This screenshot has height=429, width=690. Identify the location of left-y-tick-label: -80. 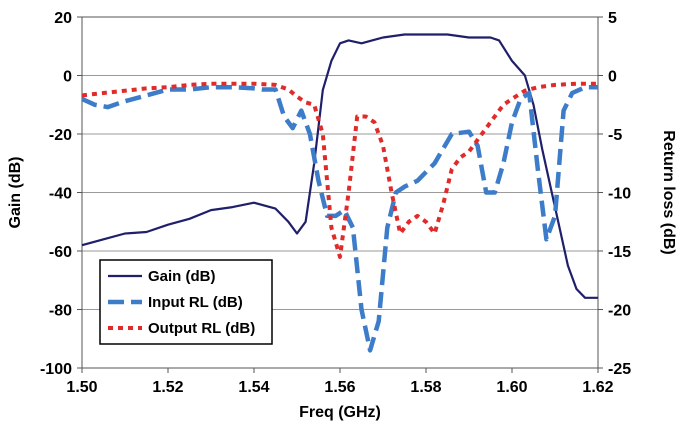
(60, 311).